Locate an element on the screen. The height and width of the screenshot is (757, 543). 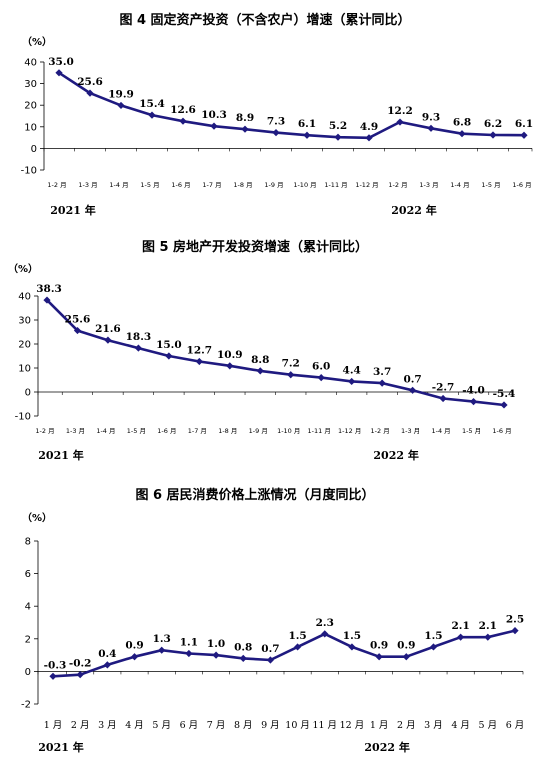
x-tick-label: 7 月 is located at coordinates (216, 725).